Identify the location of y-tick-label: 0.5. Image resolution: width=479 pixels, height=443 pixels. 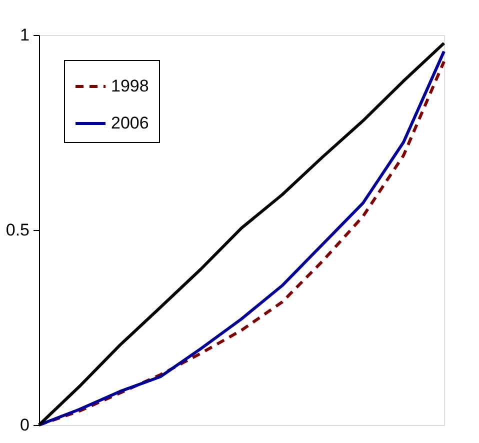
(18, 230).